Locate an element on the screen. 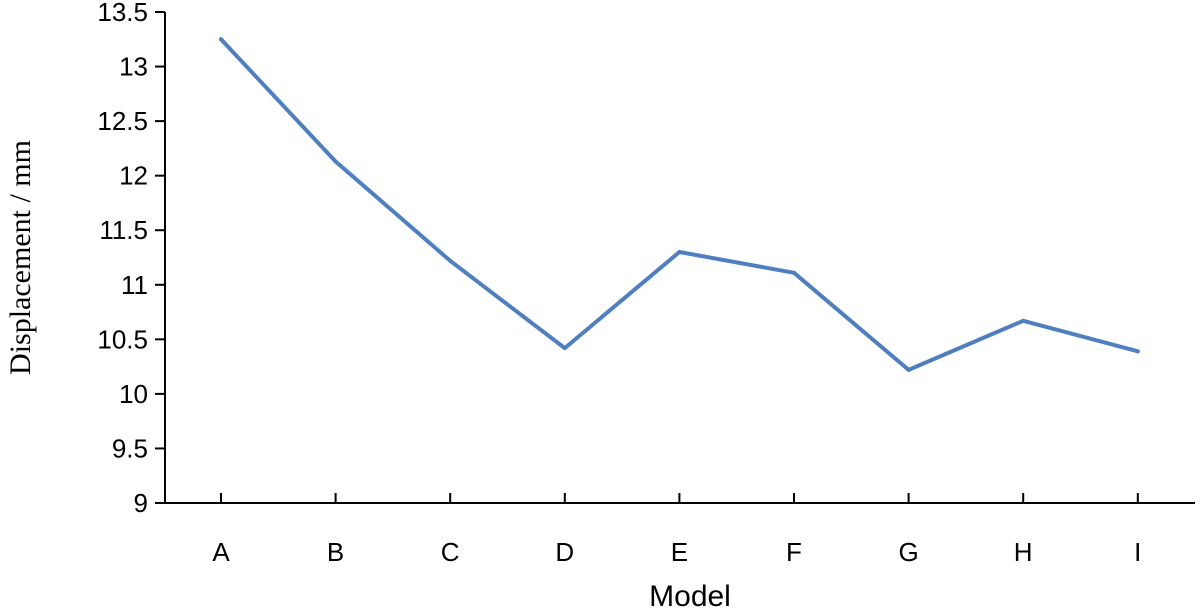  x-tick-label: F is located at coordinates (794, 552).